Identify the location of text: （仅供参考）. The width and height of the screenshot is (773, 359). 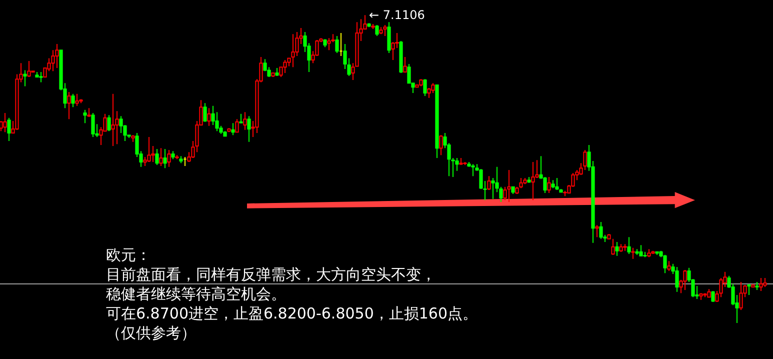
(151, 333).